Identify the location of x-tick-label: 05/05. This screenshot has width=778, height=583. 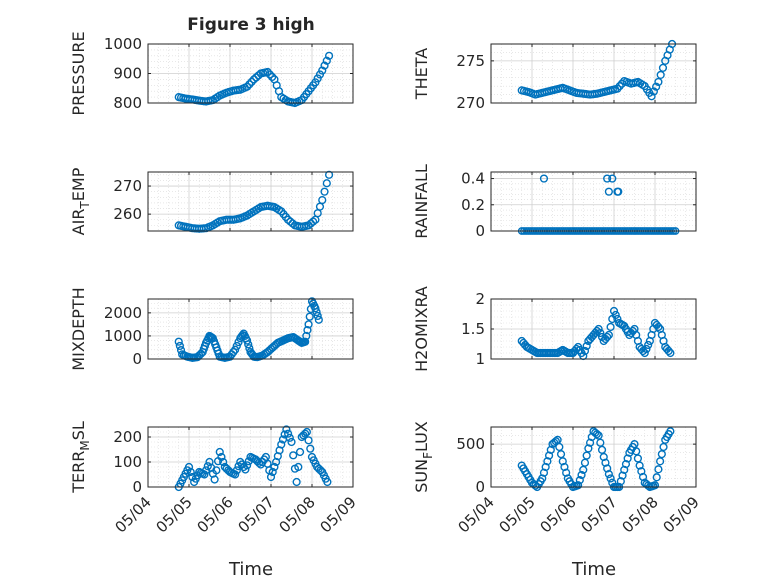
(174, 514).